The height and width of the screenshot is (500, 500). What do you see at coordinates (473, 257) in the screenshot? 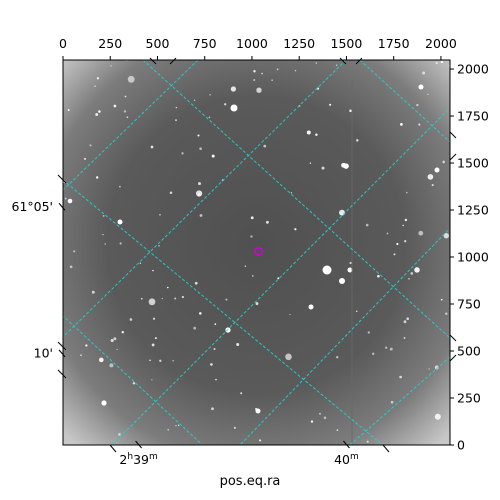
I see `y-tick-label-right: 1000` at bounding box center [473, 257].